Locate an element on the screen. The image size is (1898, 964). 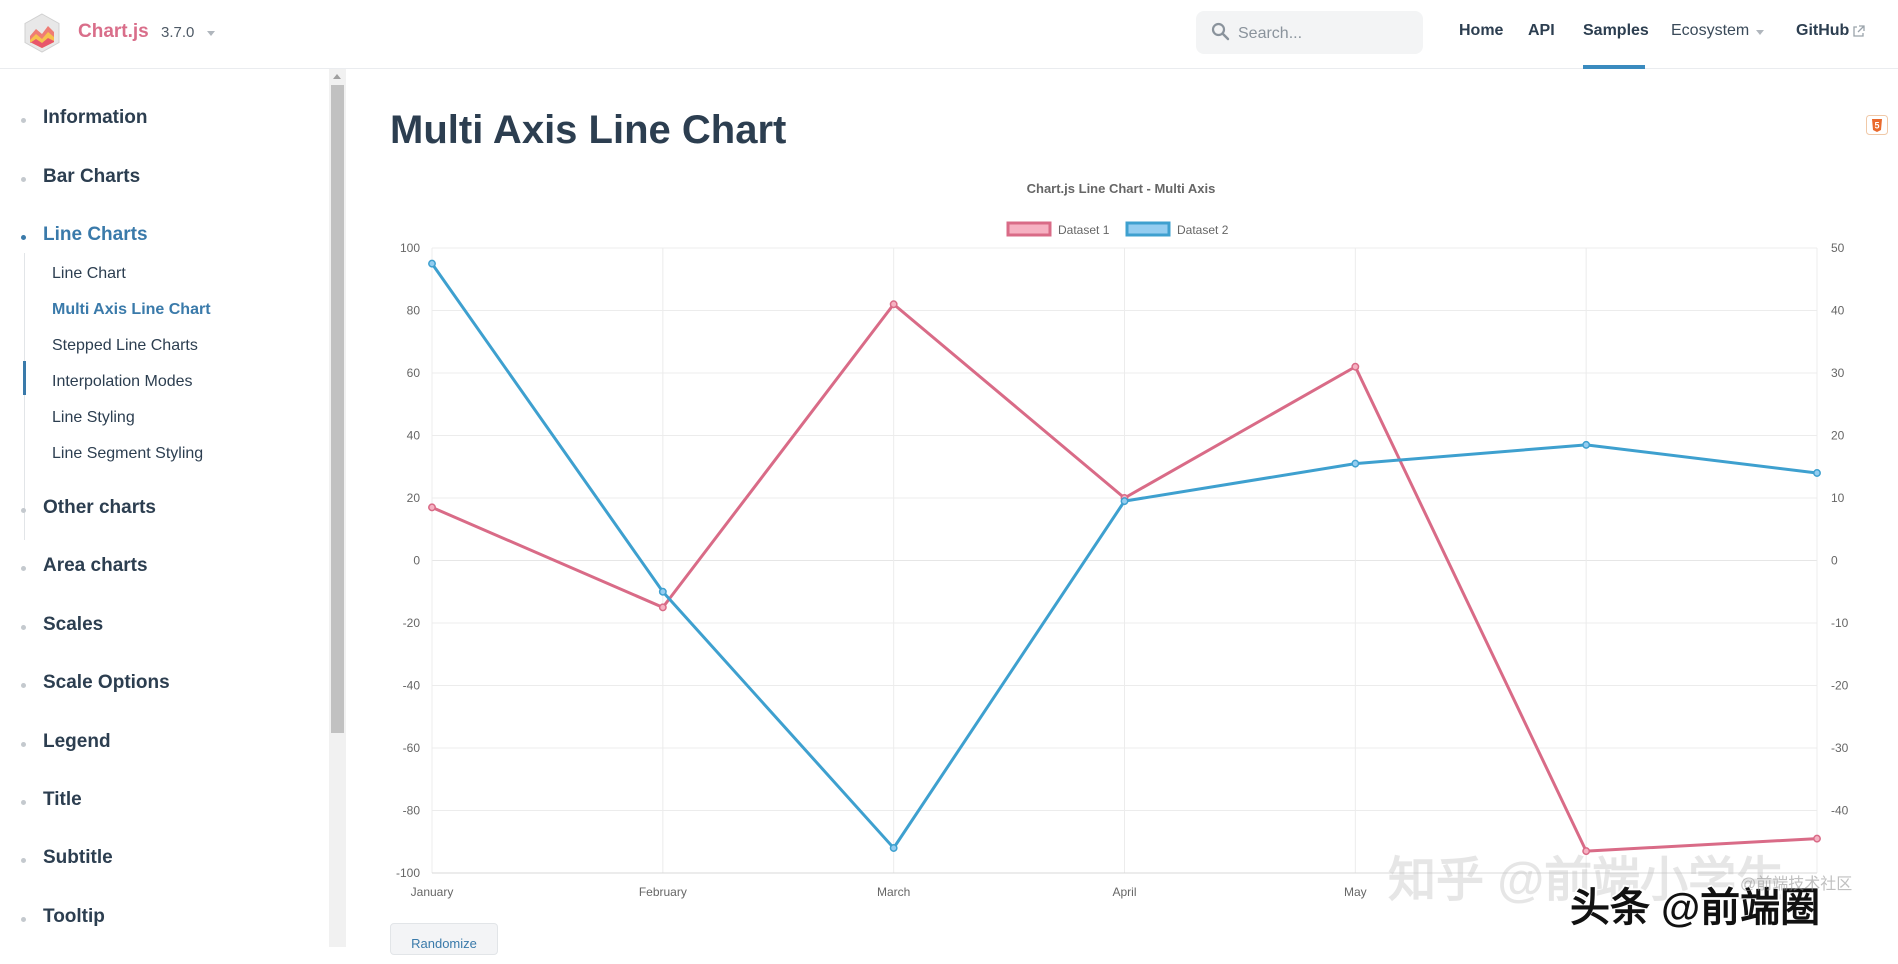
sidebar-section-line-charts: Line Charts is located at coordinates (95, 234).